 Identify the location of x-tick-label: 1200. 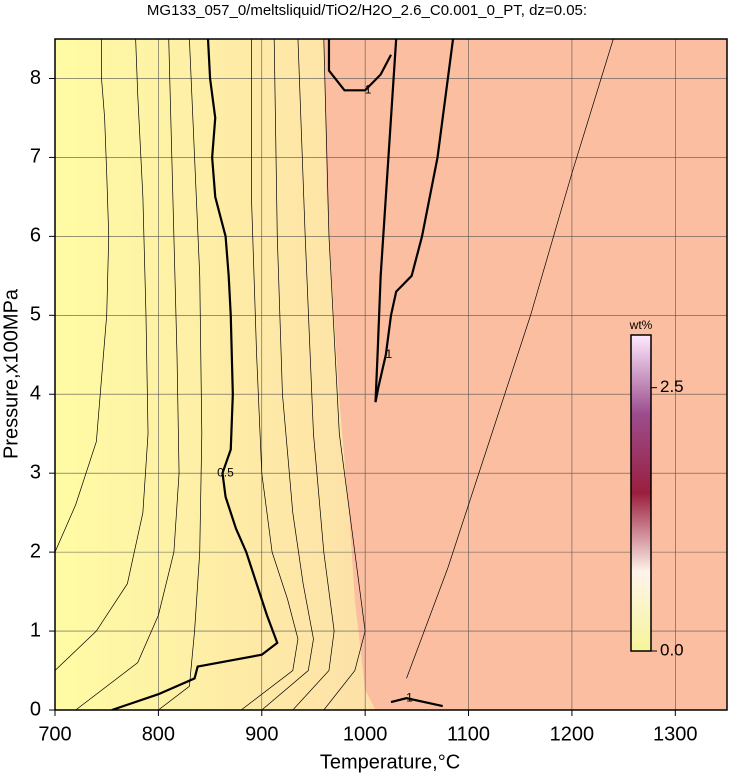
(572, 734).